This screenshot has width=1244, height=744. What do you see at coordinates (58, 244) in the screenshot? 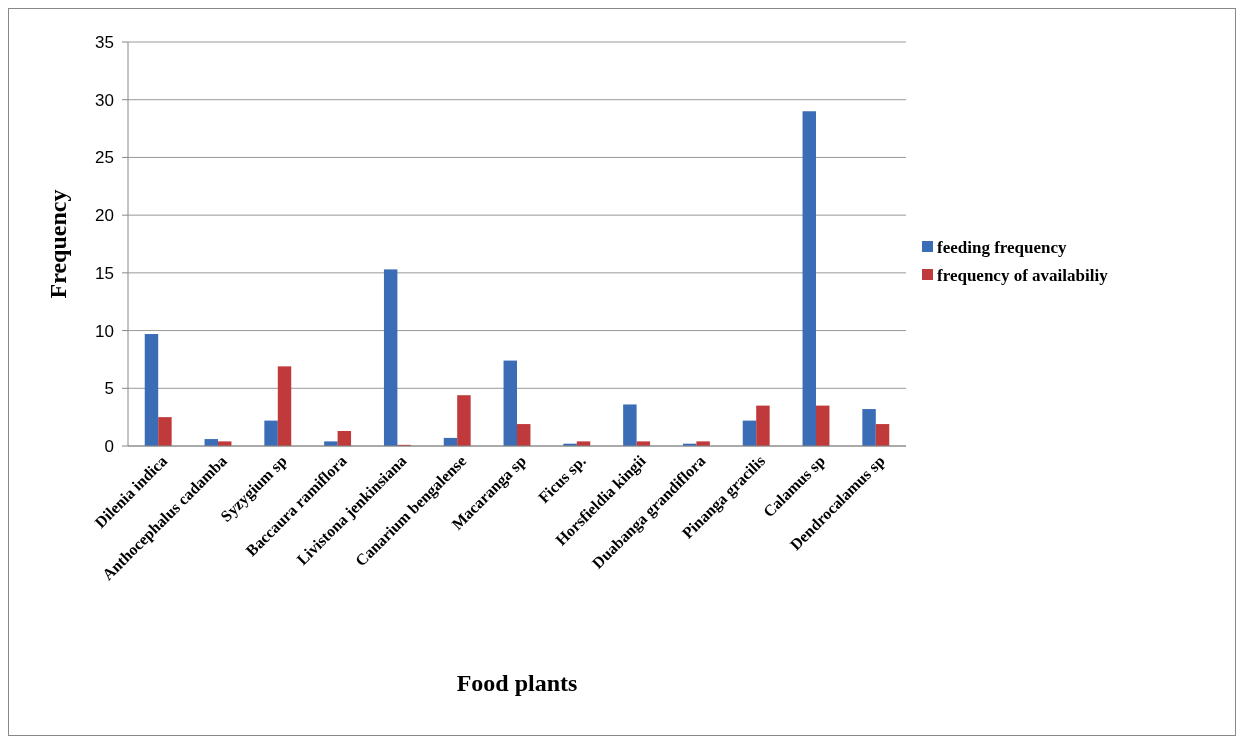
I see `y-axis-title: Frequency` at bounding box center [58, 244].